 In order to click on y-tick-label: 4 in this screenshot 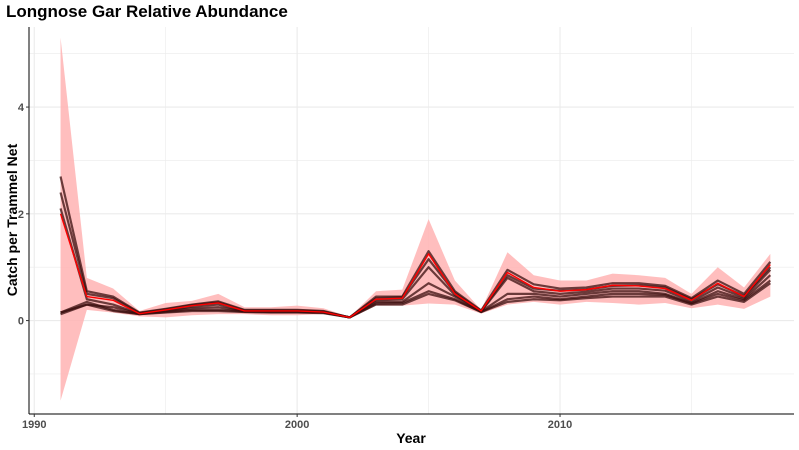, I will do `click(21, 108)`.